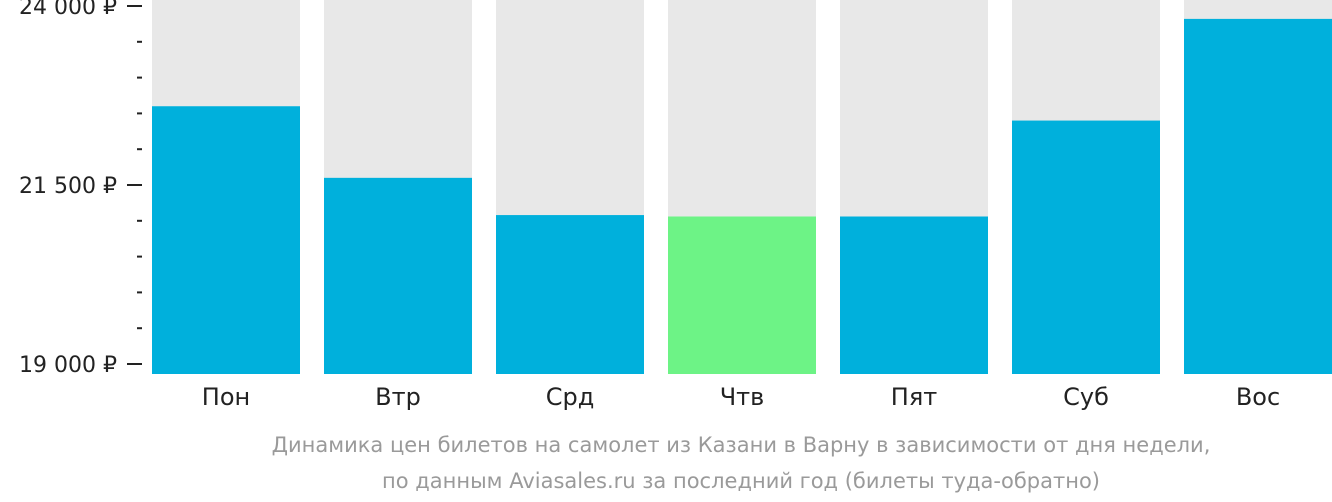  What do you see at coordinates (570, 397) in the screenshot?
I see `x-tick-label: Срд` at bounding box center [570, 397].